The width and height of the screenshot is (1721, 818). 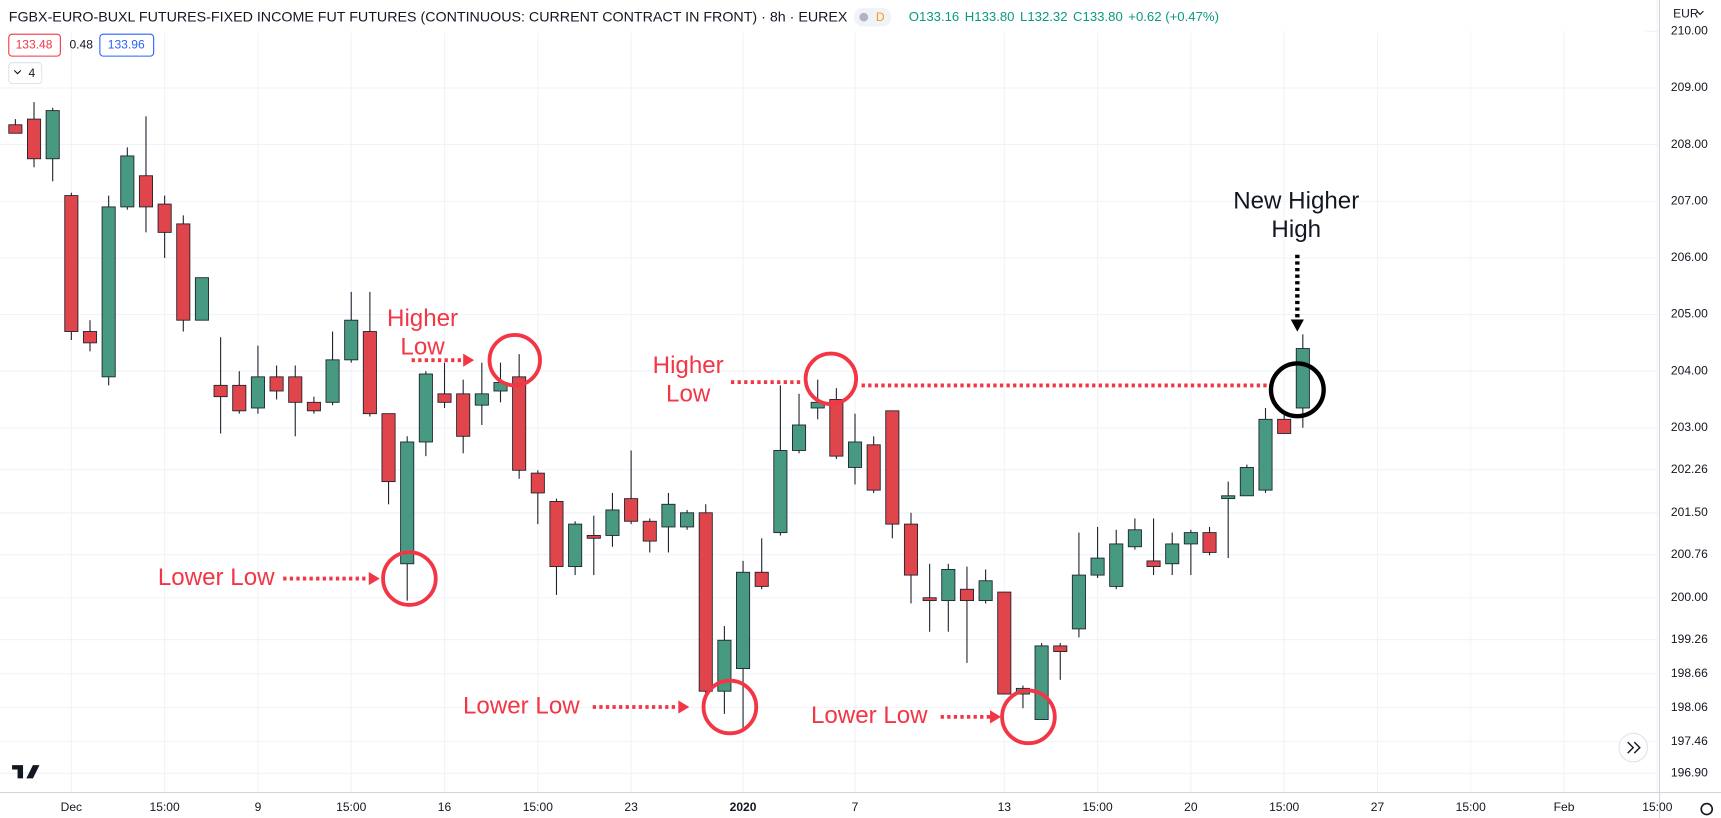 What do you see at coordinates (1098, 16) in the screenshot?
I see `ohlc-value: C133.80` at bounding box center [1098, 16].